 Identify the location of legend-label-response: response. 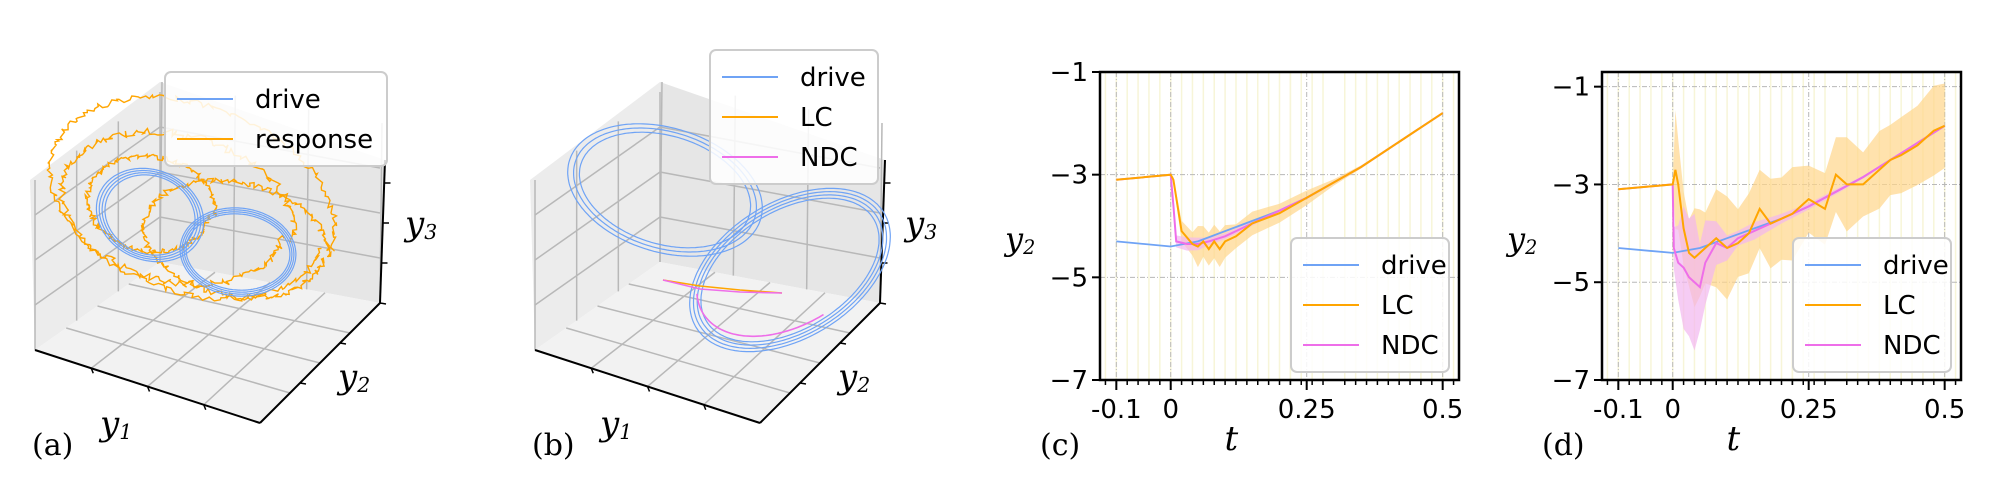
(314, 140).